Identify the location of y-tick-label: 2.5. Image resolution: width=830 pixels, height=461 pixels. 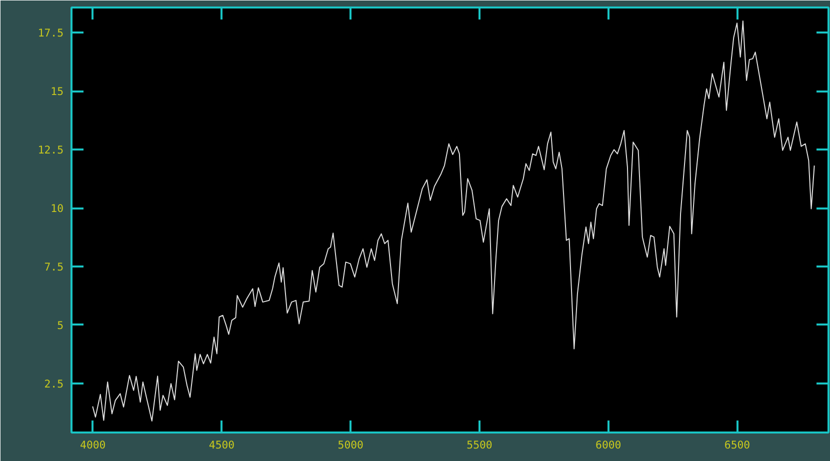
(54, 383).